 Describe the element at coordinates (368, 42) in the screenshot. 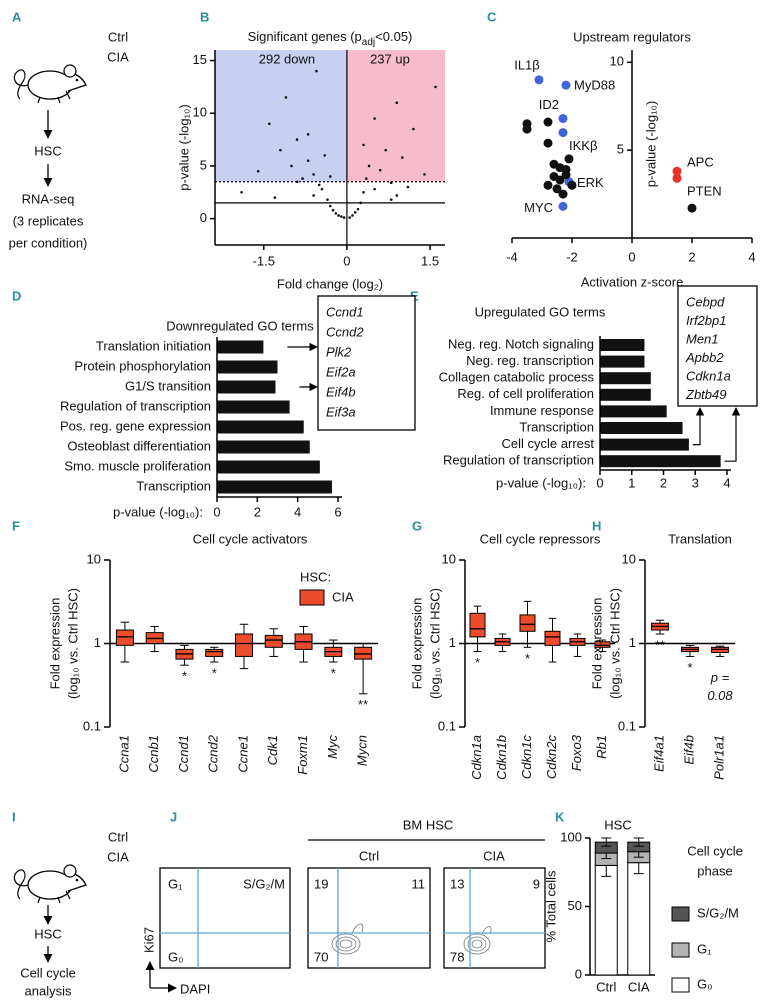

I see `title-part: adj` at that location.